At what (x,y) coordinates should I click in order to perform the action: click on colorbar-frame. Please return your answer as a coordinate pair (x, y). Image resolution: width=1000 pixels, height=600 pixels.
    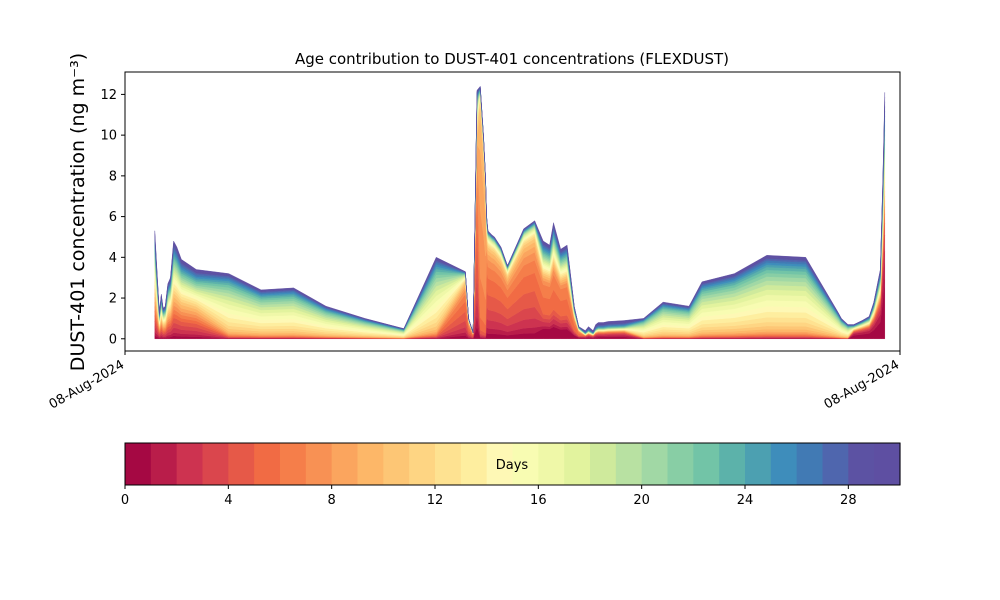
    Looking at the image, I should click on (512, 464).